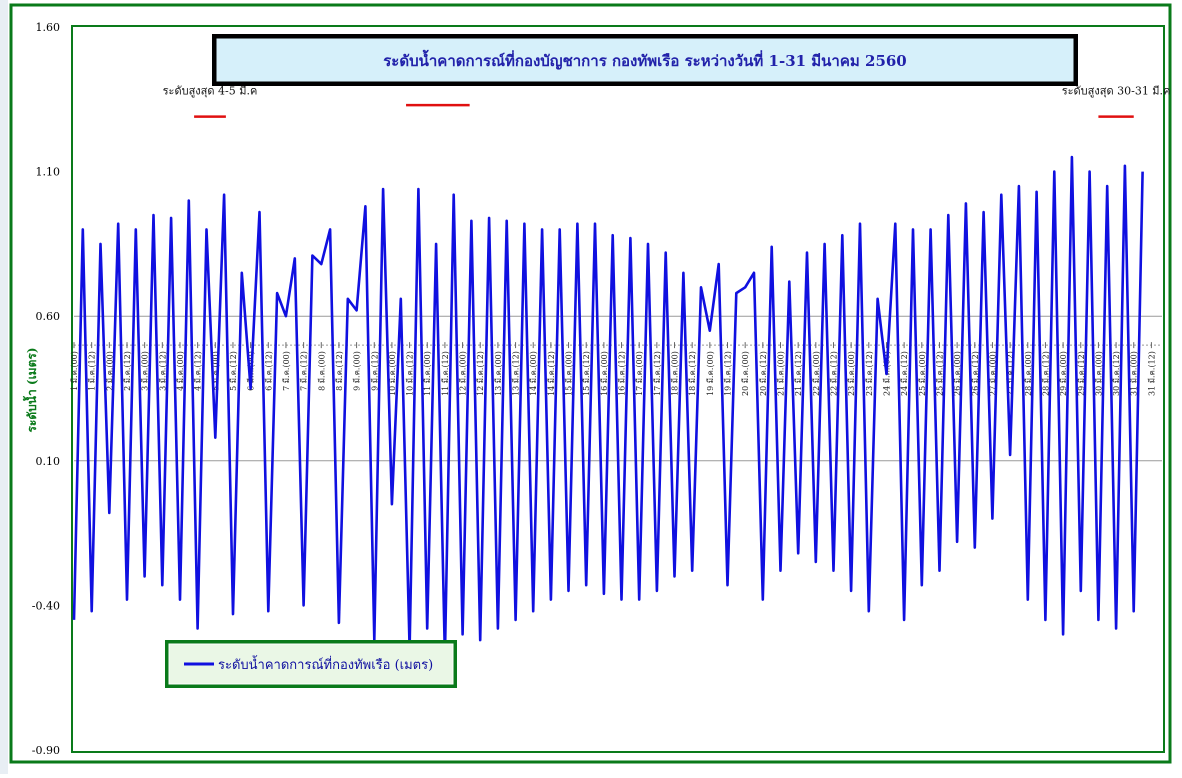  What do you see at coordinates (46, 750) in the screenshot?
I see `y-tick-label-5: -0.90` at bounding box center [46, 750].